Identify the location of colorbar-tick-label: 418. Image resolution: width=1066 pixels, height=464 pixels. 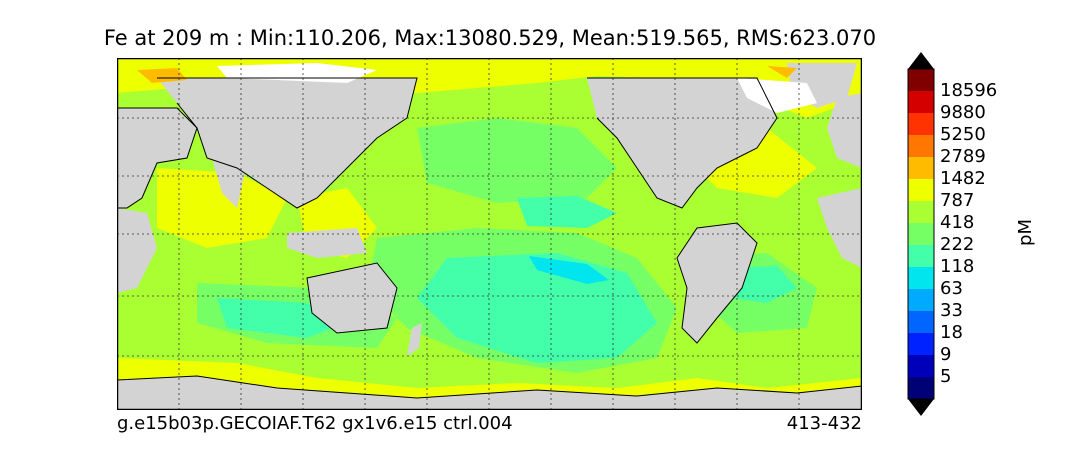
(957, 222).